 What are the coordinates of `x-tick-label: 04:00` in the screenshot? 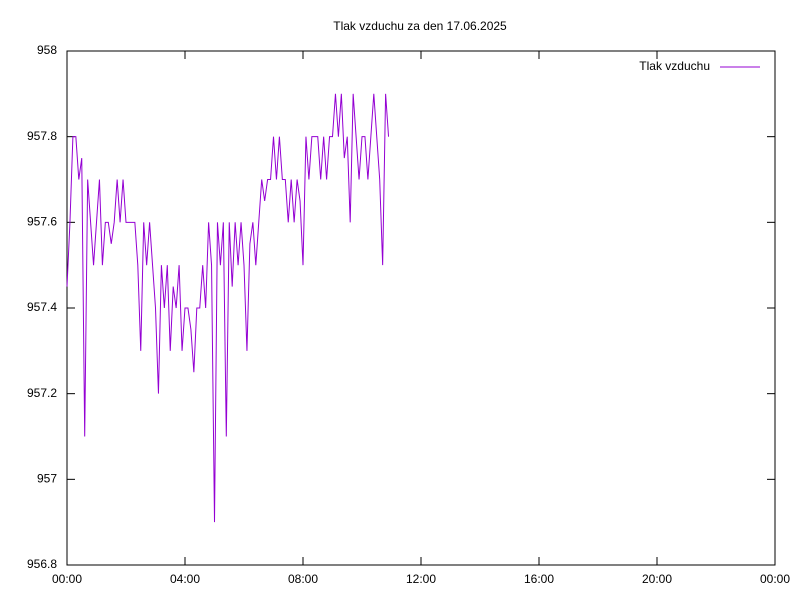 It's located at (185, 579).